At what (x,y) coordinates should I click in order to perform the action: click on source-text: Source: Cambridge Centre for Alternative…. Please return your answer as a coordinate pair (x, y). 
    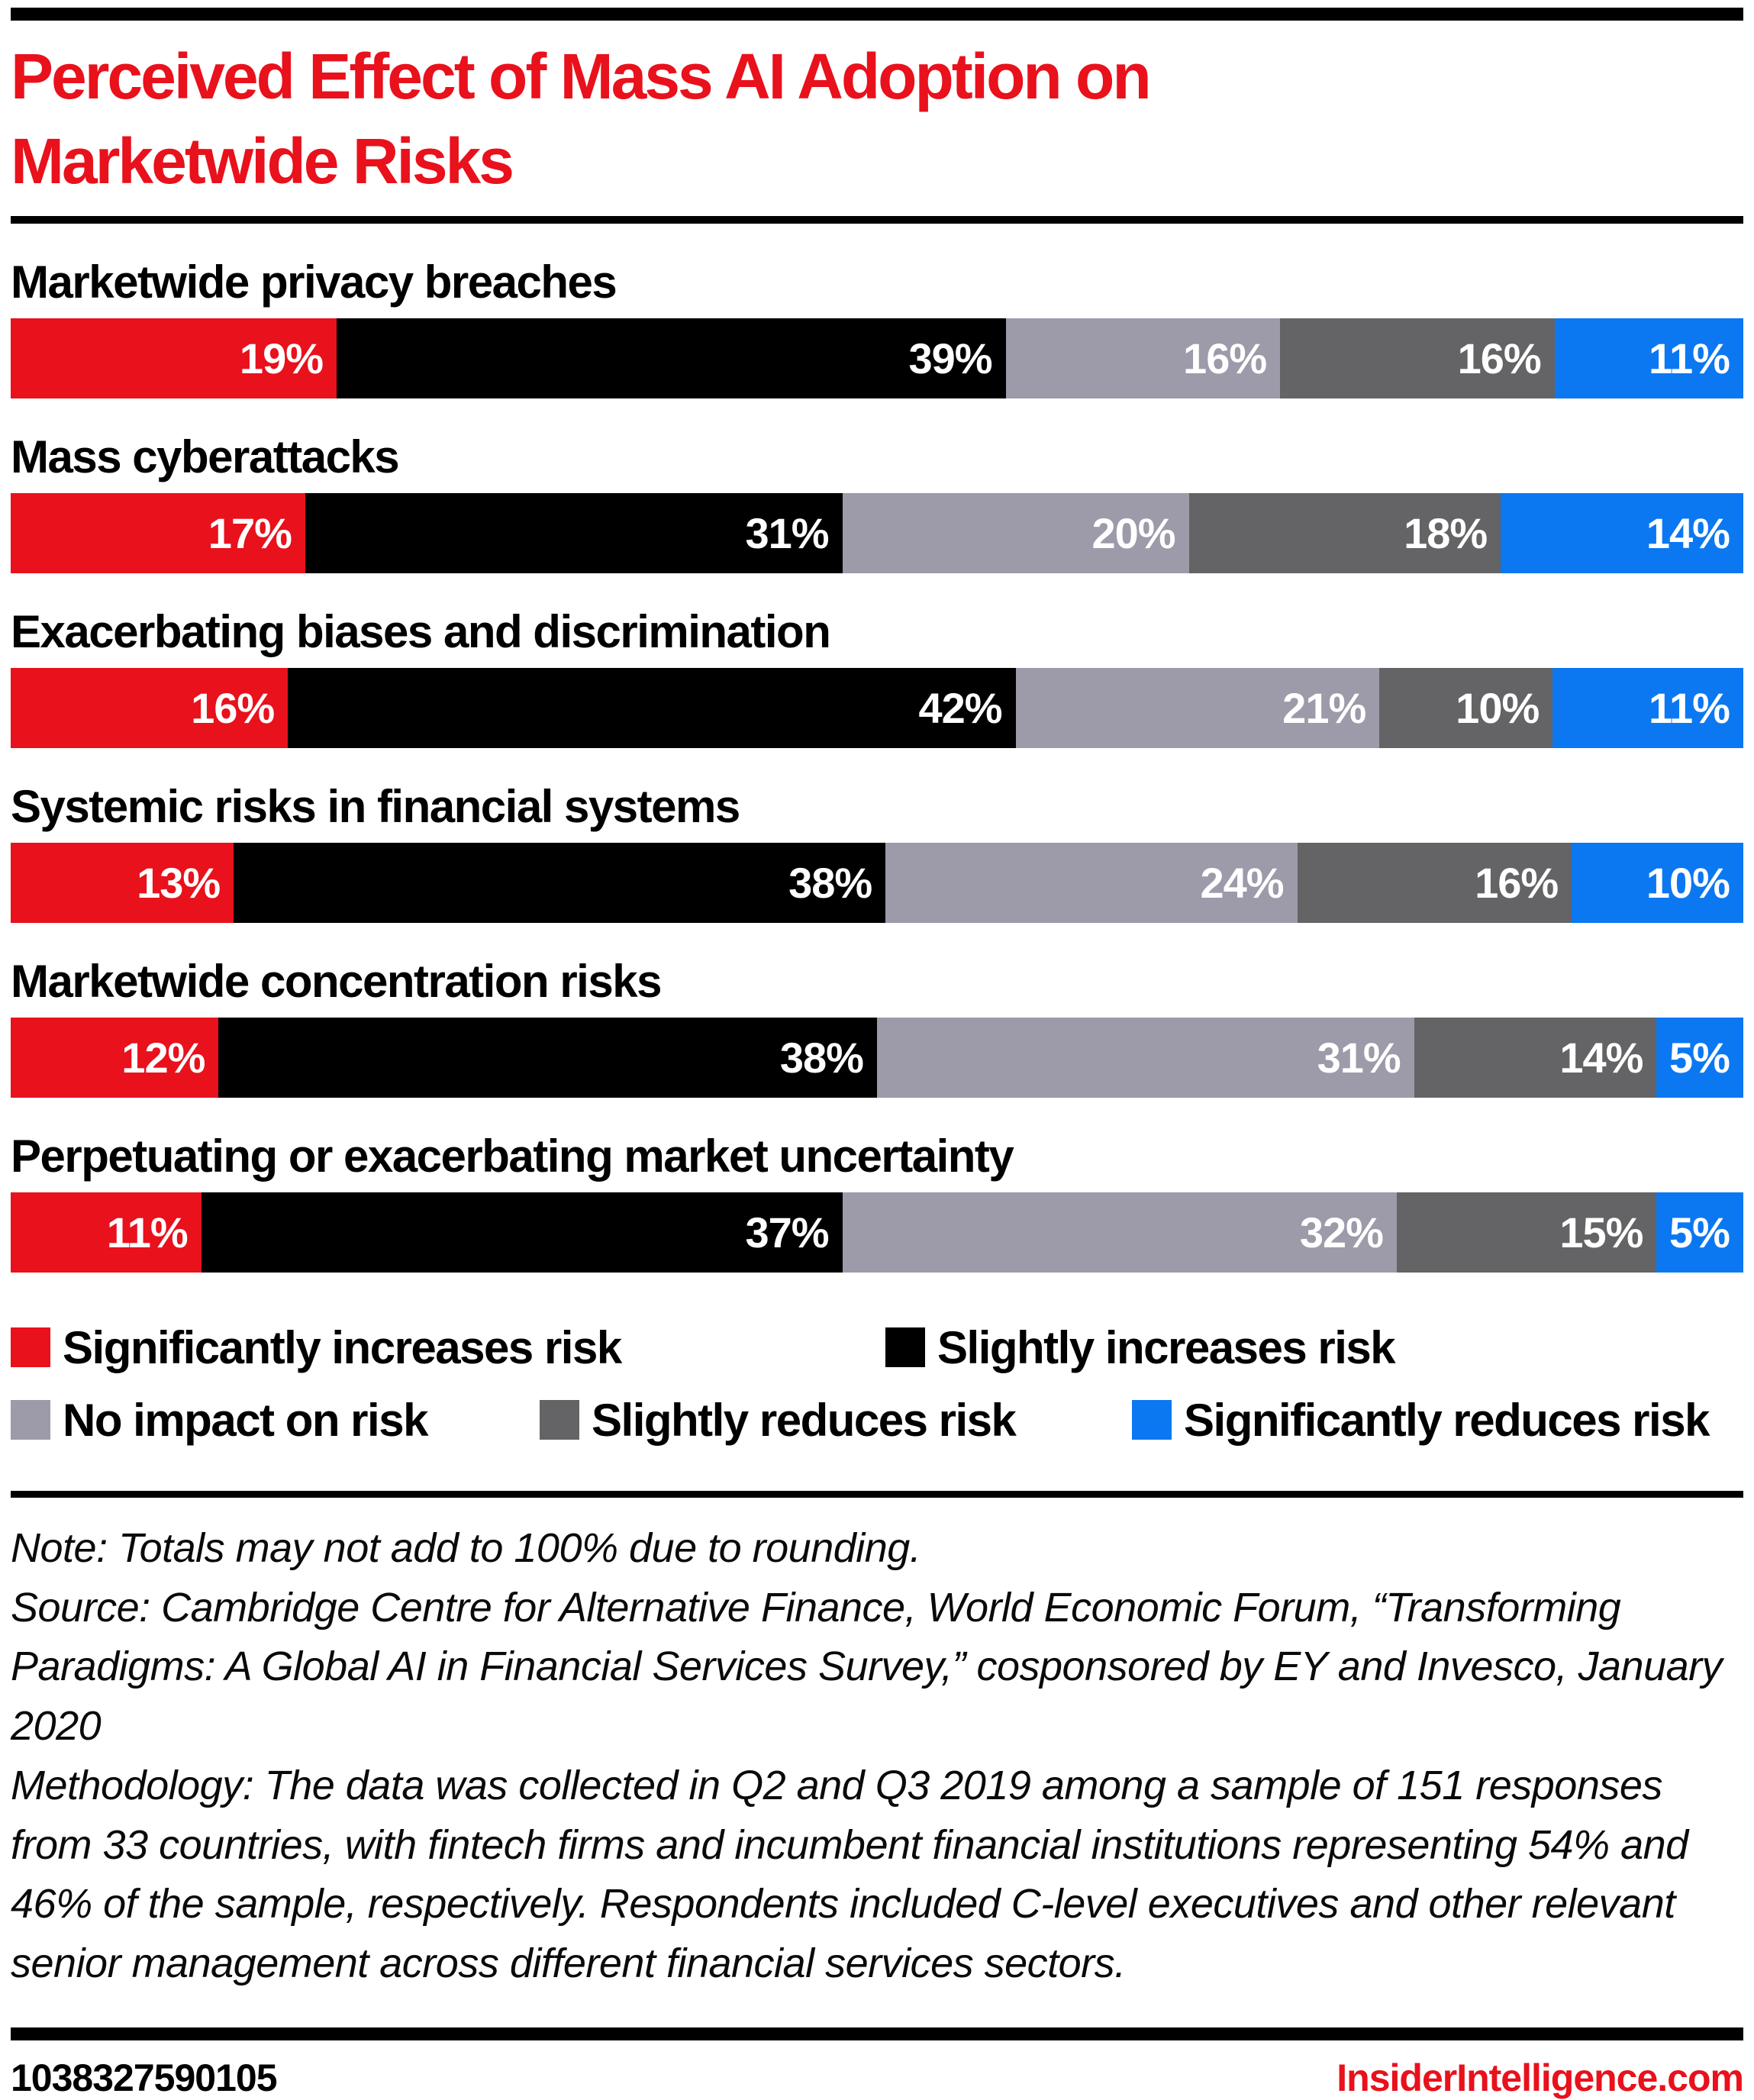
    Looking at the image, I should click on (867, 1667).